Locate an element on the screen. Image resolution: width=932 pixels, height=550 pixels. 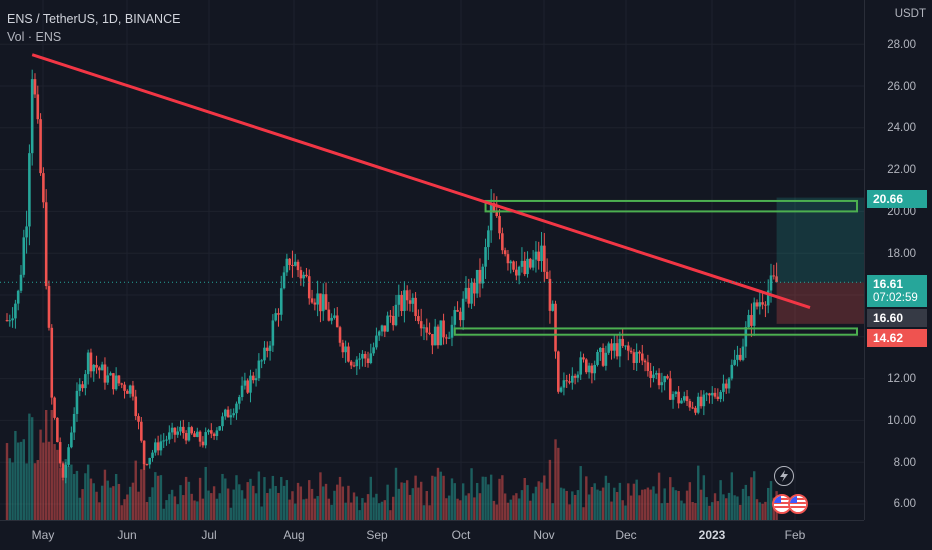
entry-price-label: 16.60 is located at coordinates (897, 318).